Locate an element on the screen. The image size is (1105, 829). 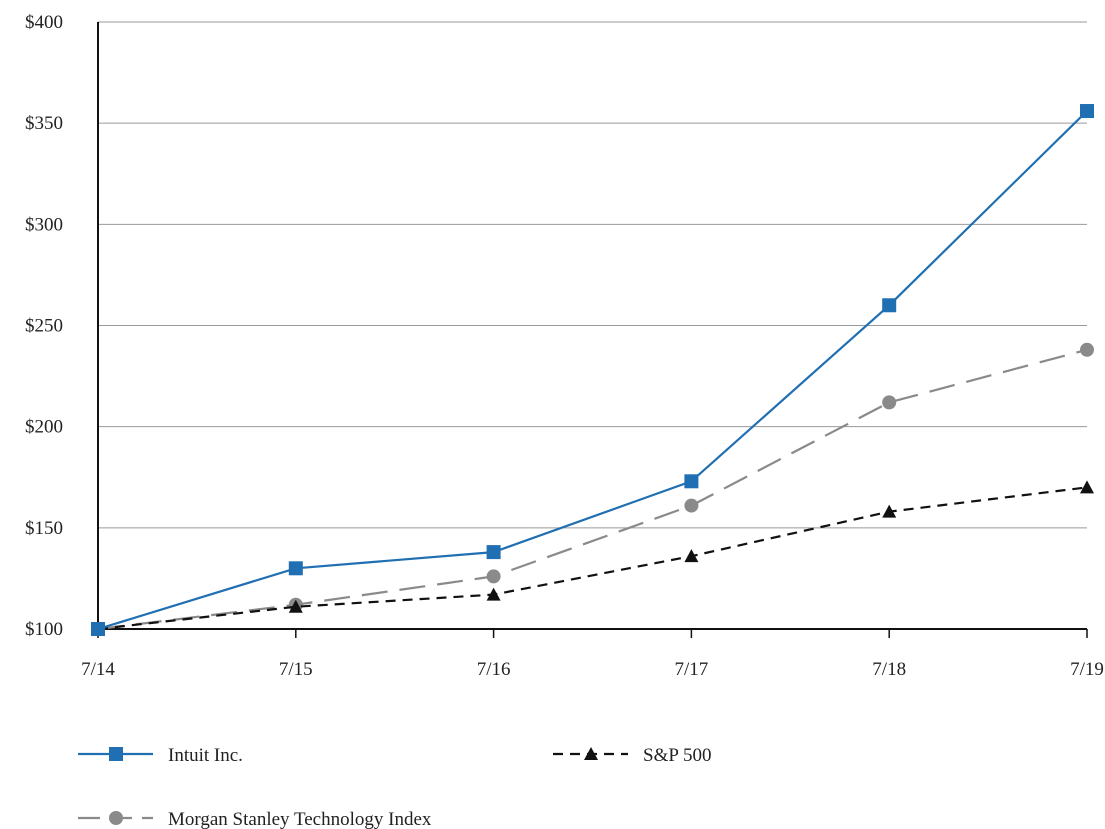
legend-label: Intuit Inc. is located at coordinates (205, 755).